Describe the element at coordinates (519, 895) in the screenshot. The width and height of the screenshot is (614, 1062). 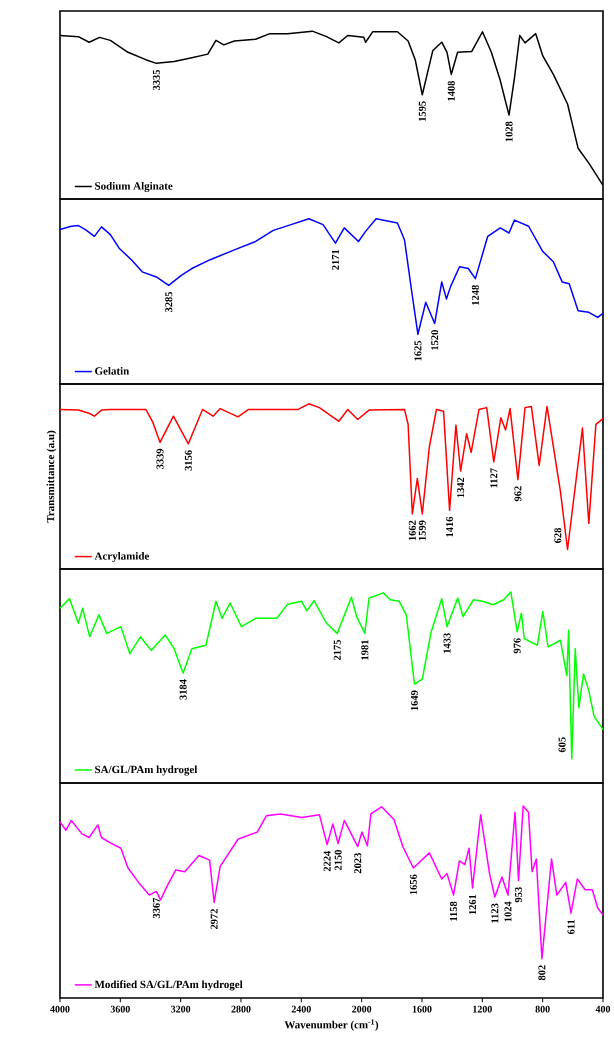
I see `annotation: 953` at that location.